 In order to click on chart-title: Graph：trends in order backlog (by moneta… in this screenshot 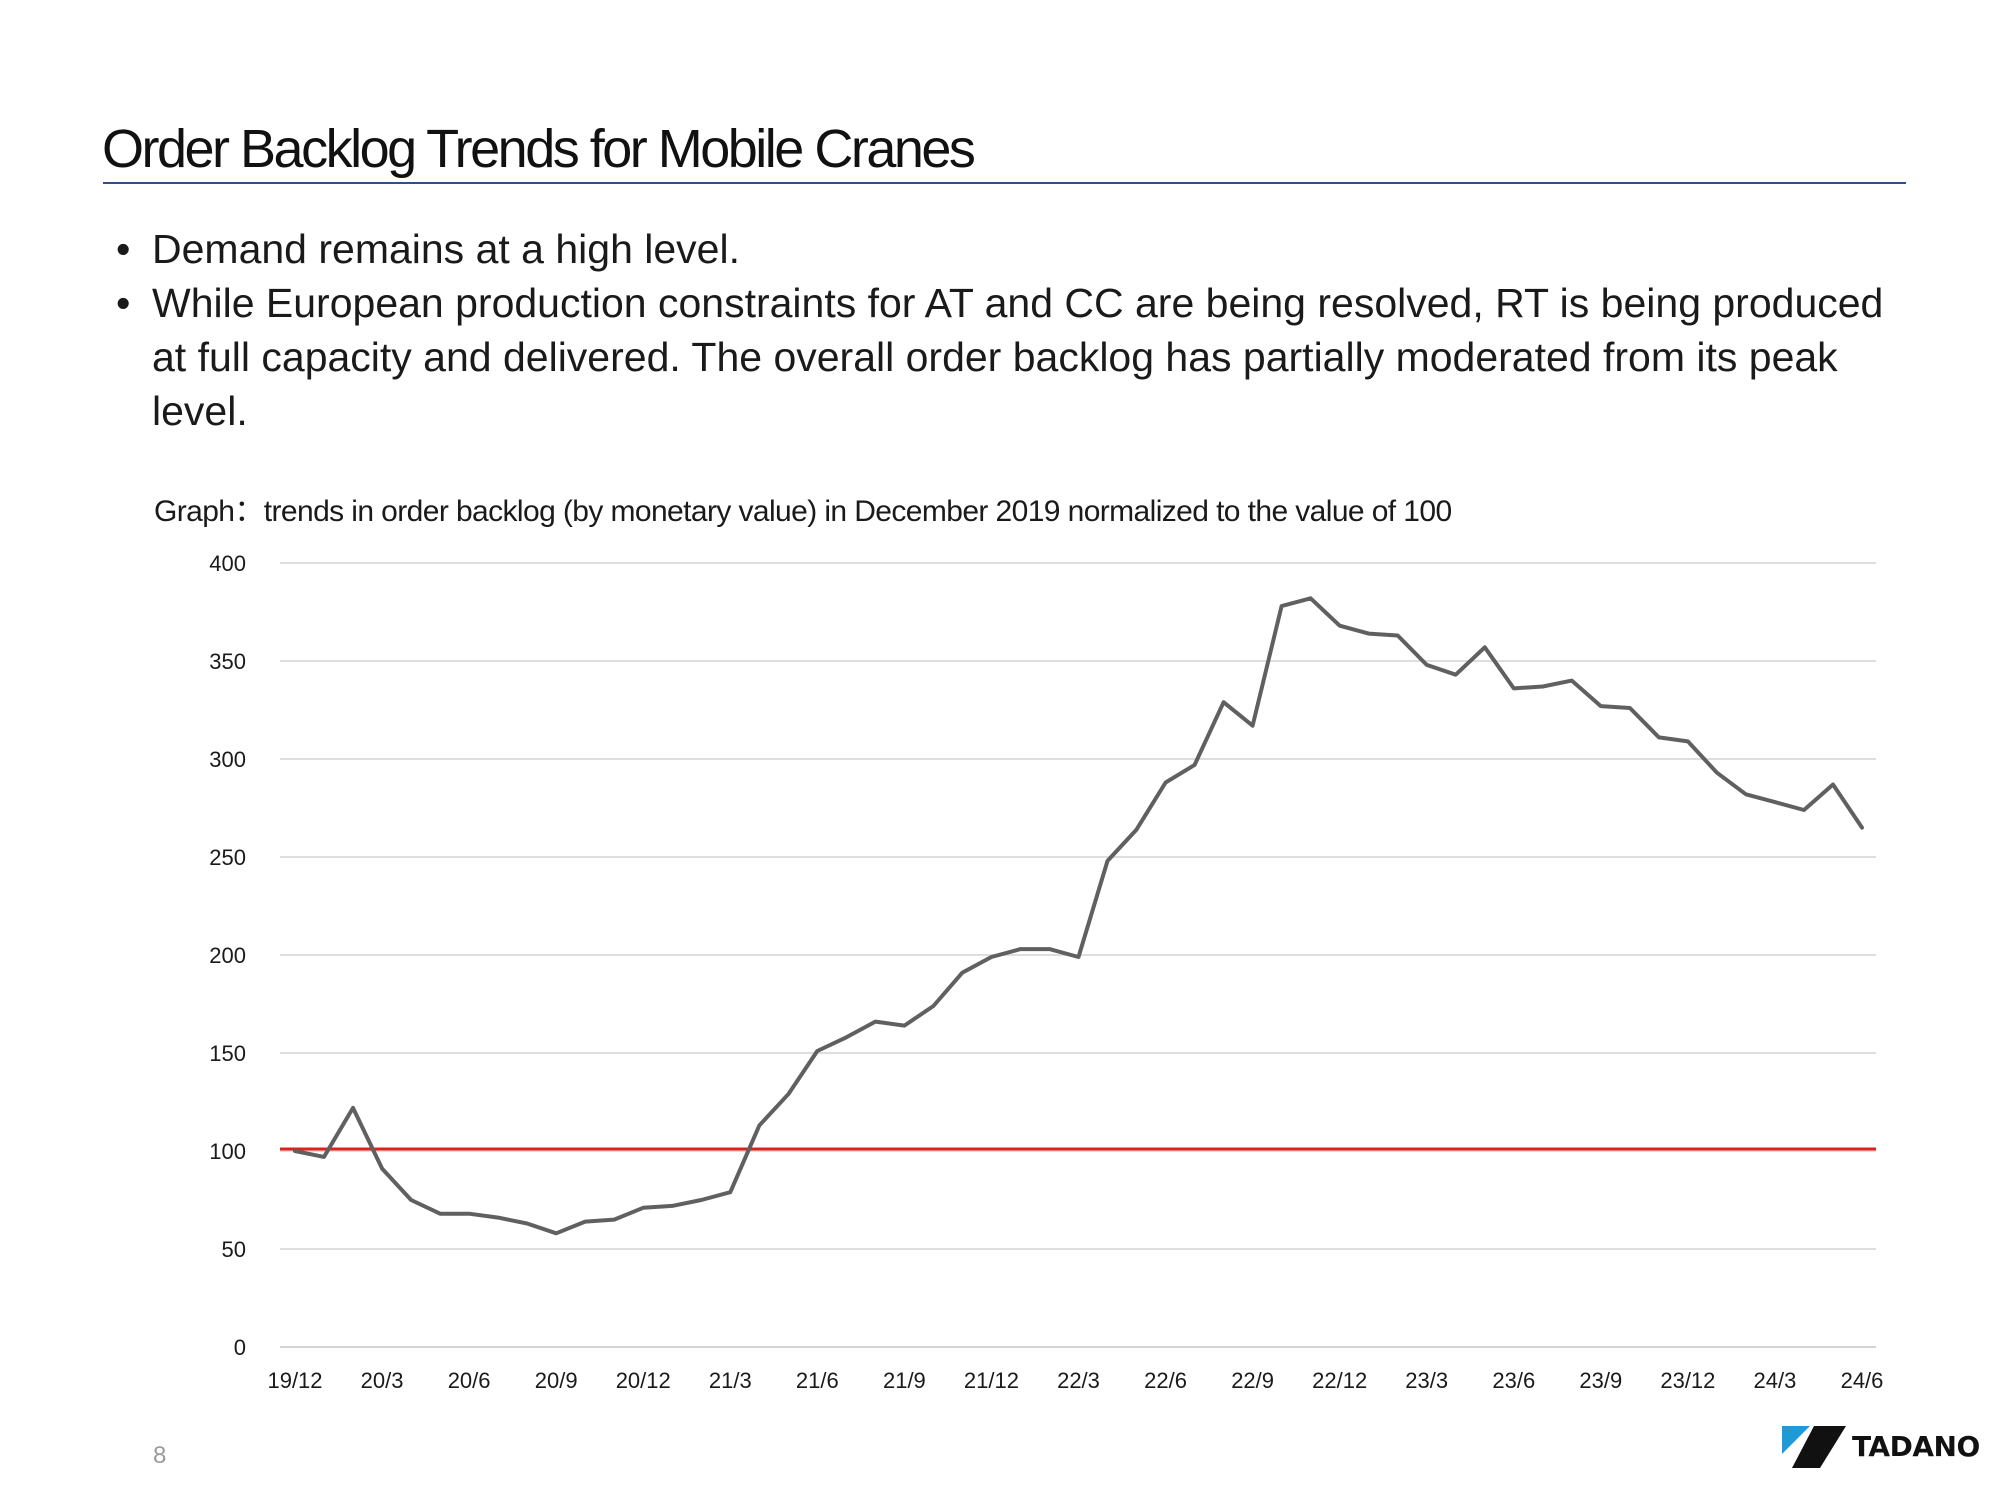, I will do `click(803, 511)`.